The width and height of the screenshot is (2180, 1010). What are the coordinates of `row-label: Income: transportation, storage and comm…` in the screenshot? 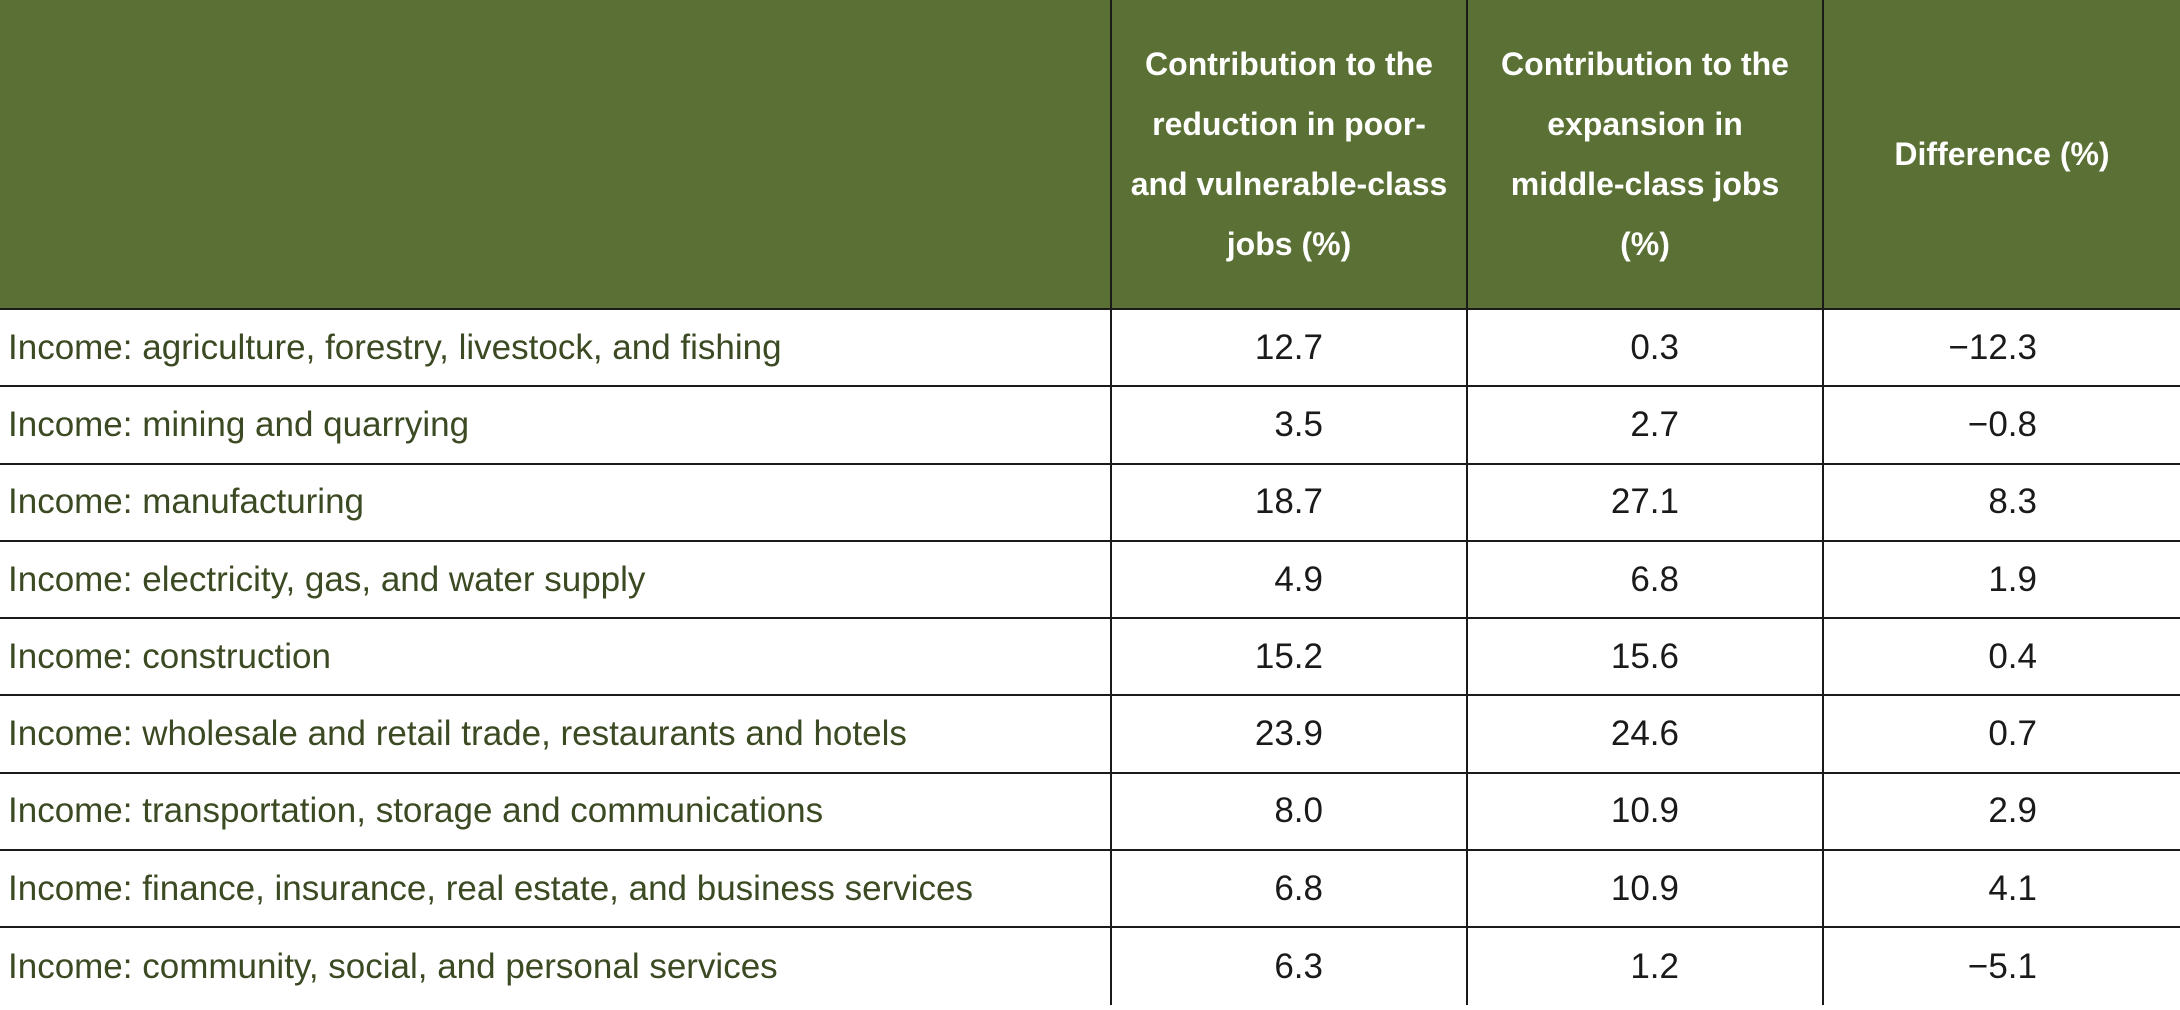 It's located at (556, 812).